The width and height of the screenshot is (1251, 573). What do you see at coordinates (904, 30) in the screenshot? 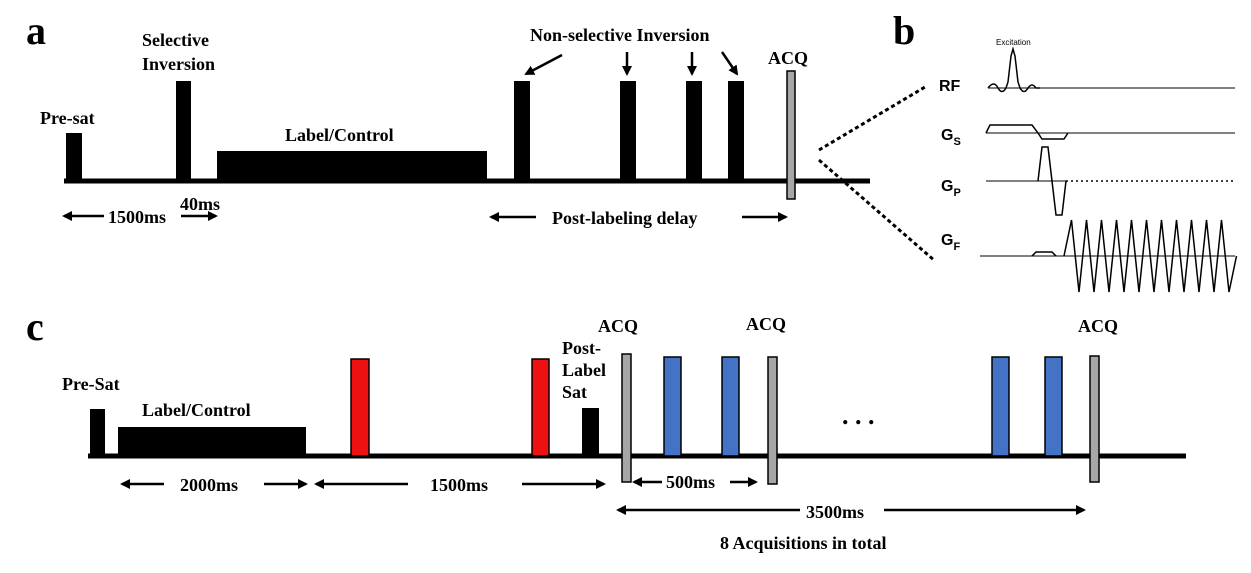
I see `panel-b-letter: b` at bounding box center [904, 30].